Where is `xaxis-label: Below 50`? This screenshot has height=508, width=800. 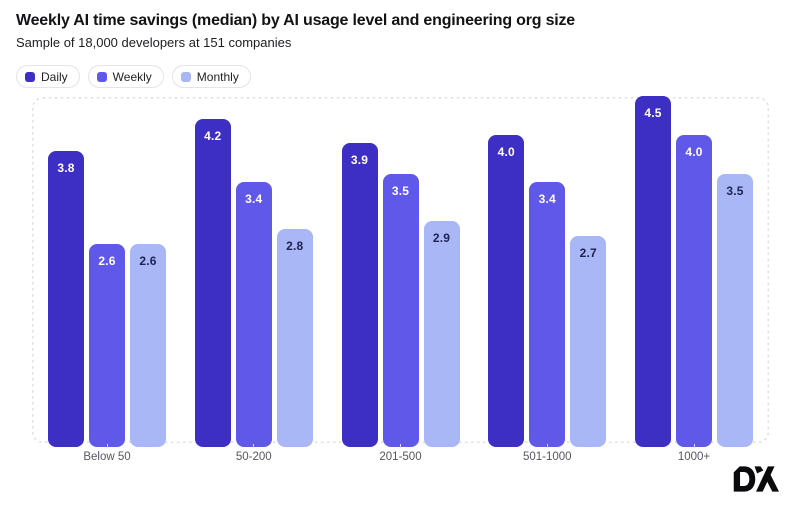
xaxis-label: Below 50 is located at coordinates (107, 457).